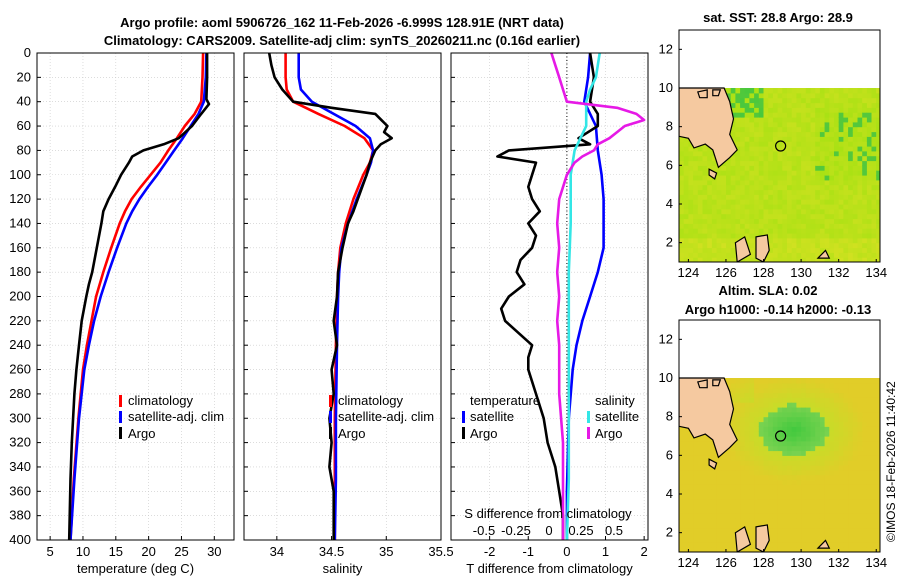 Image resolution: width=900 pixels, height=580 pixels. Describe the element at coordinates (20, 247) in the screenshot. I see `y-tick-label: 160` at that location.